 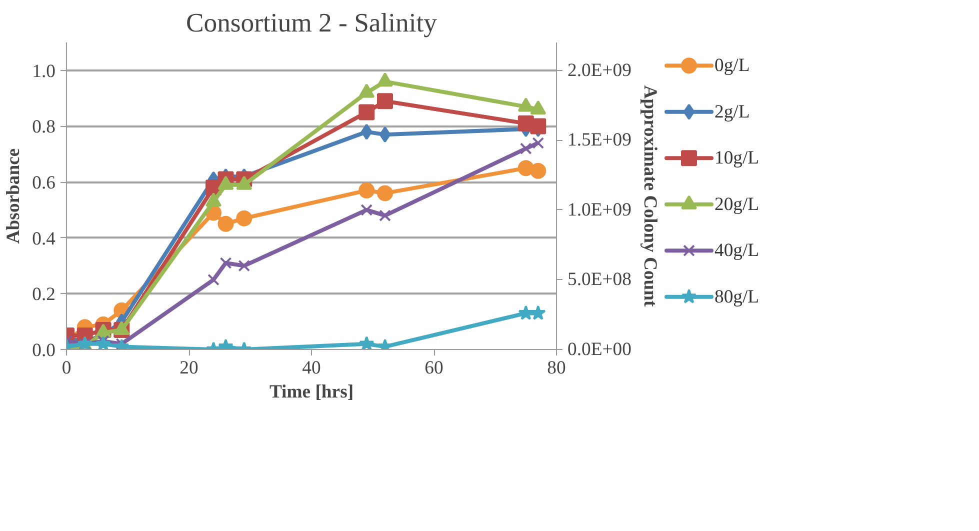 What do you see at coordinates (44, 239) in the screenshot?
I see `y-tick-label: 0.4` at bounding box center [44, 239].